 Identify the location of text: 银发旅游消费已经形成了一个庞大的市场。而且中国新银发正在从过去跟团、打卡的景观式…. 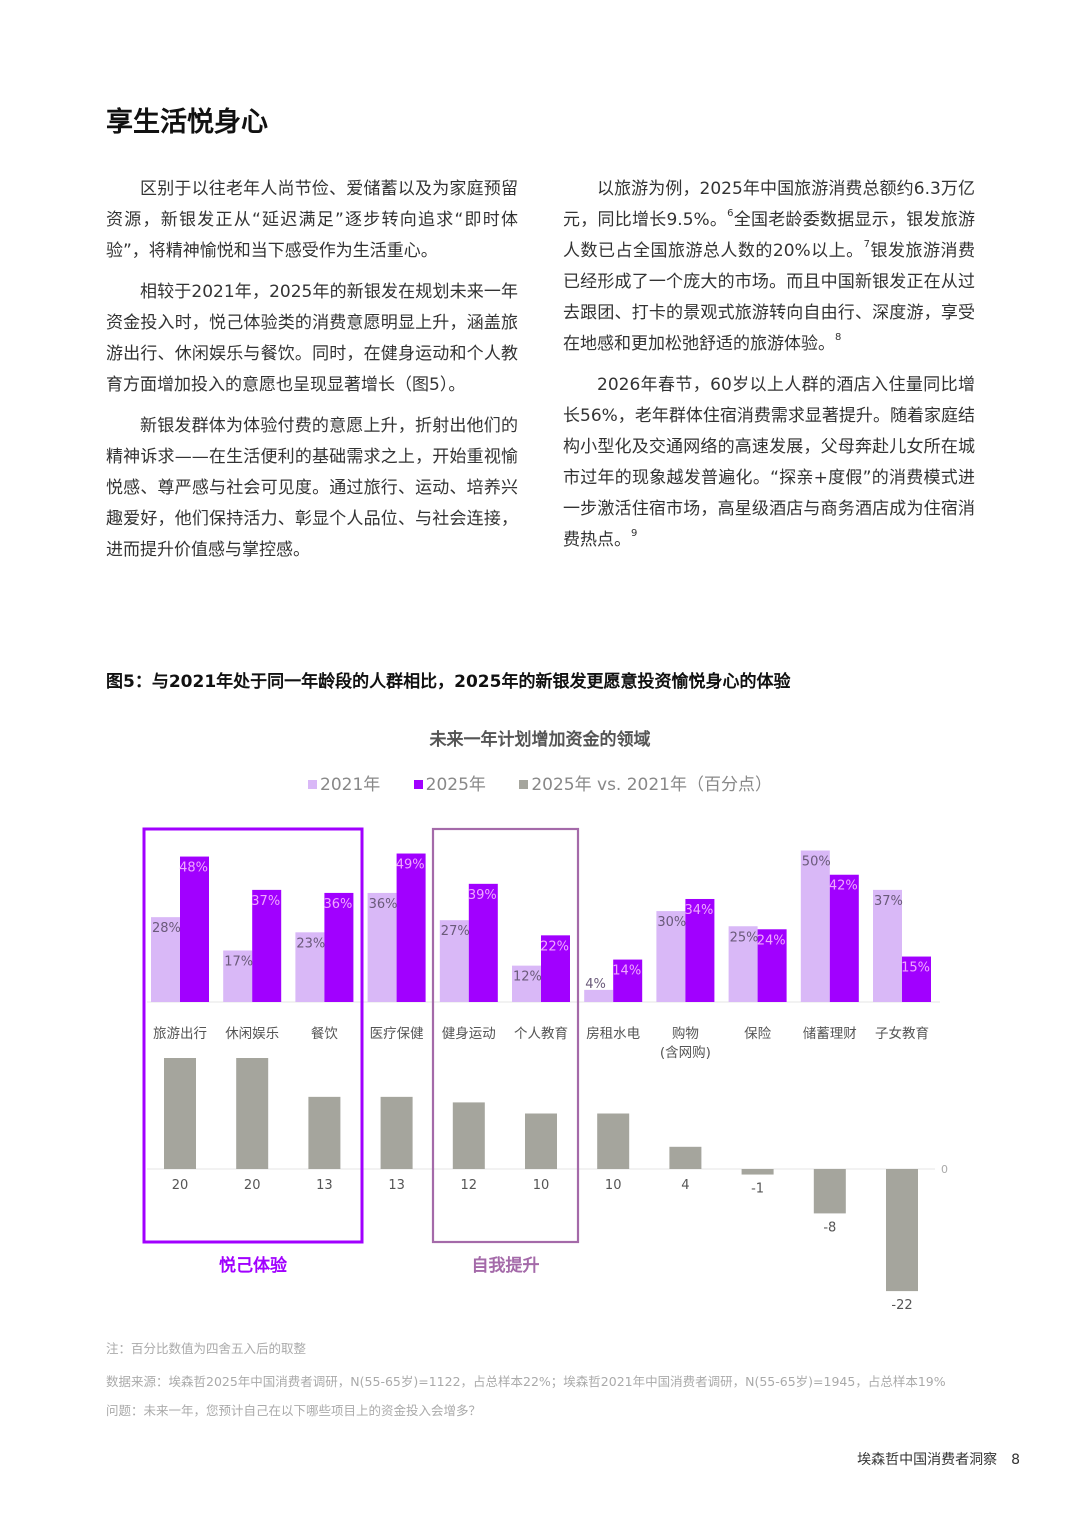
(769, 297).